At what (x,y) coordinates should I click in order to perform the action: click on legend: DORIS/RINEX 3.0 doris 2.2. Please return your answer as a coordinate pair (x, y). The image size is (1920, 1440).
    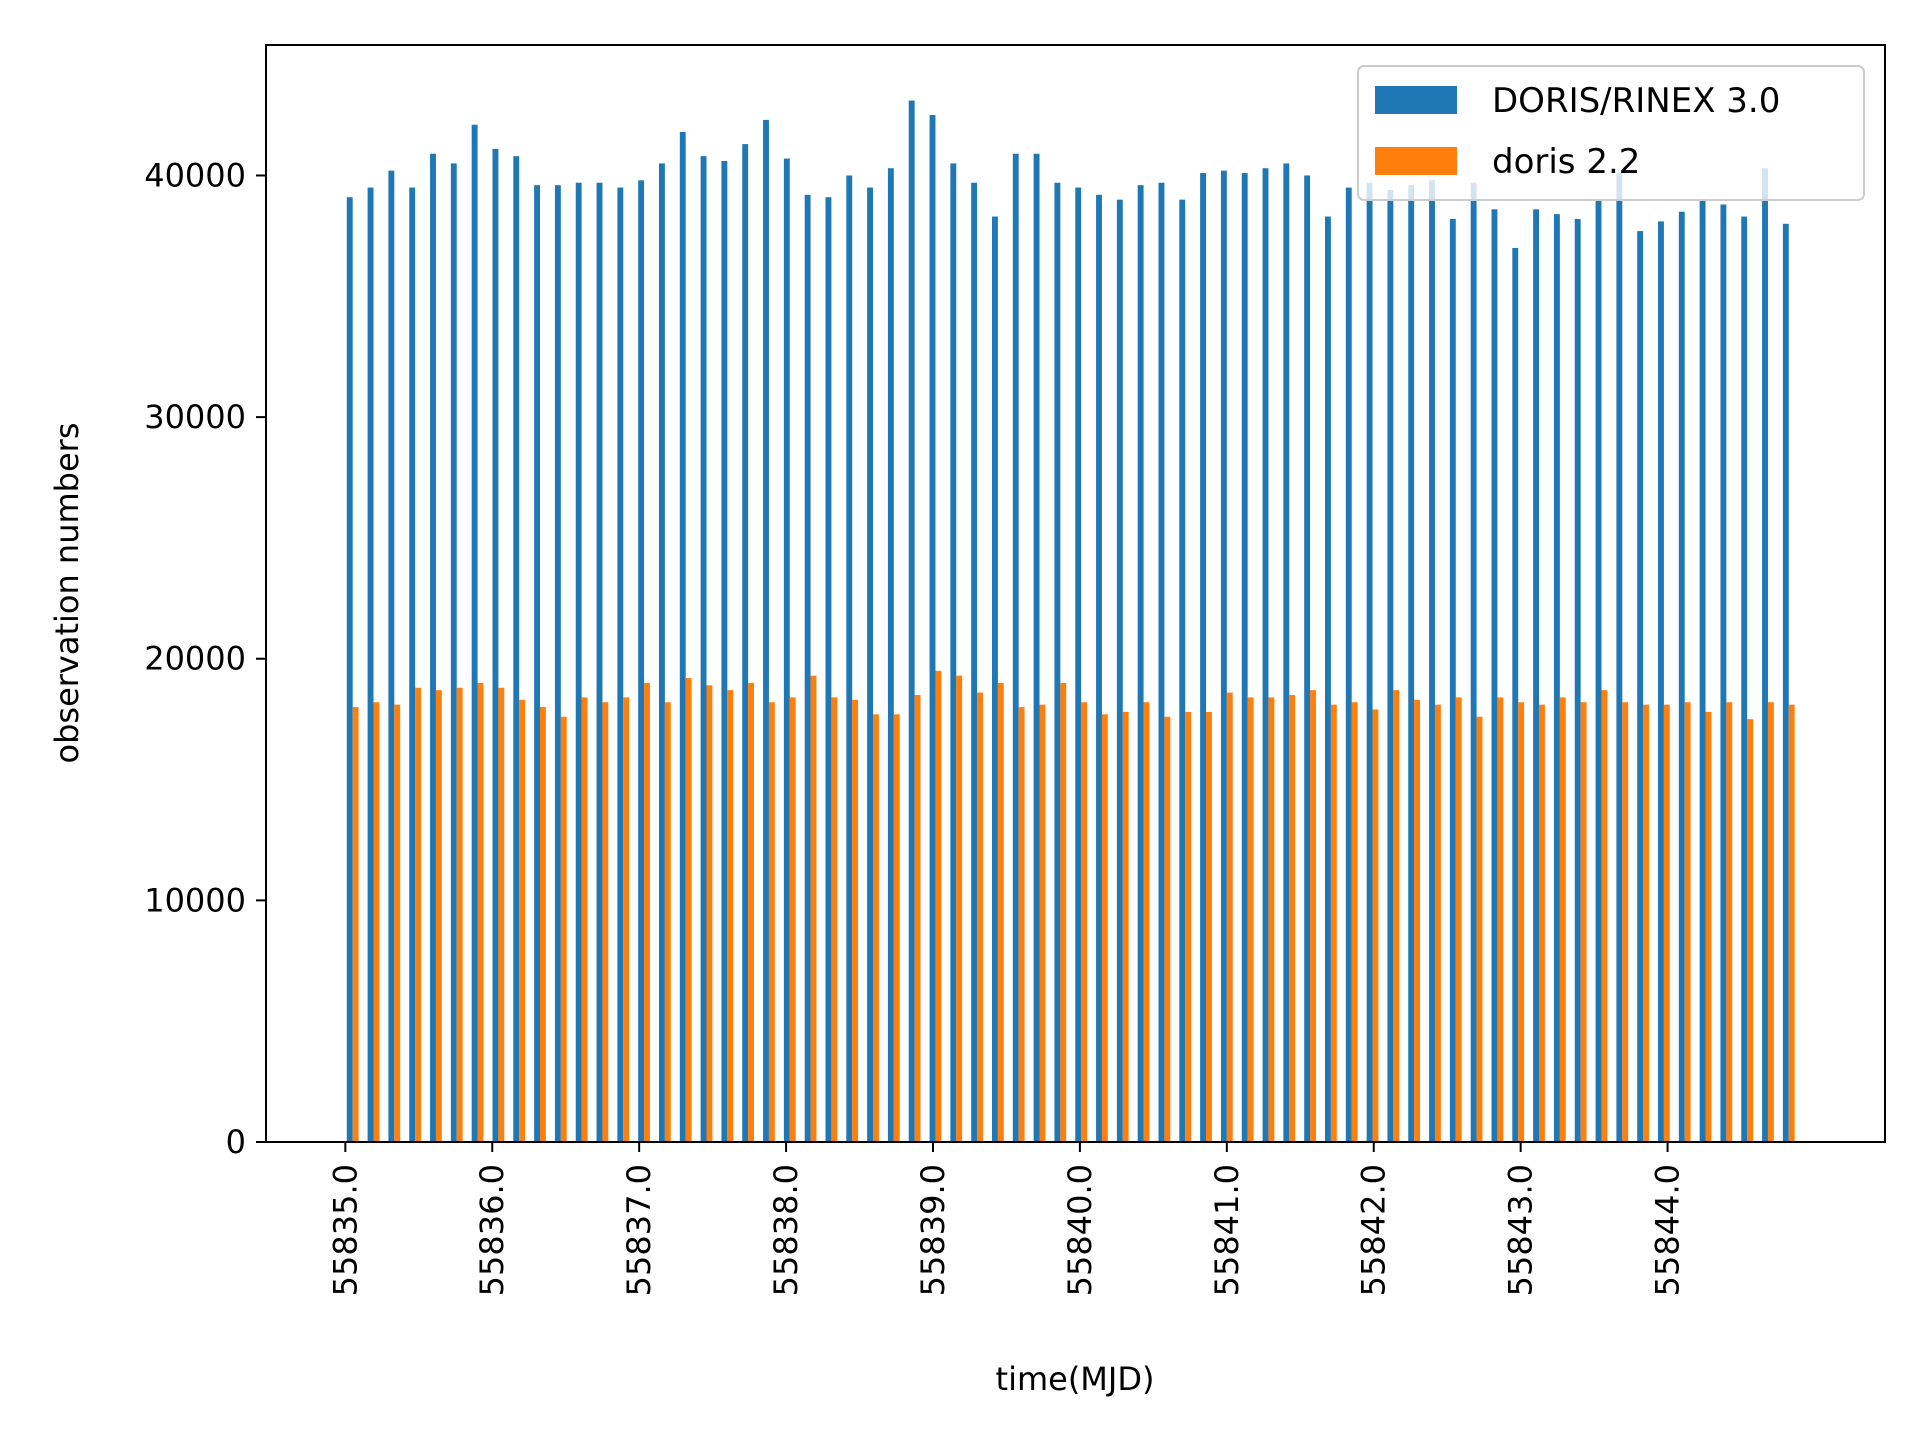
    Looking at the image, I should click on (1611, 133).